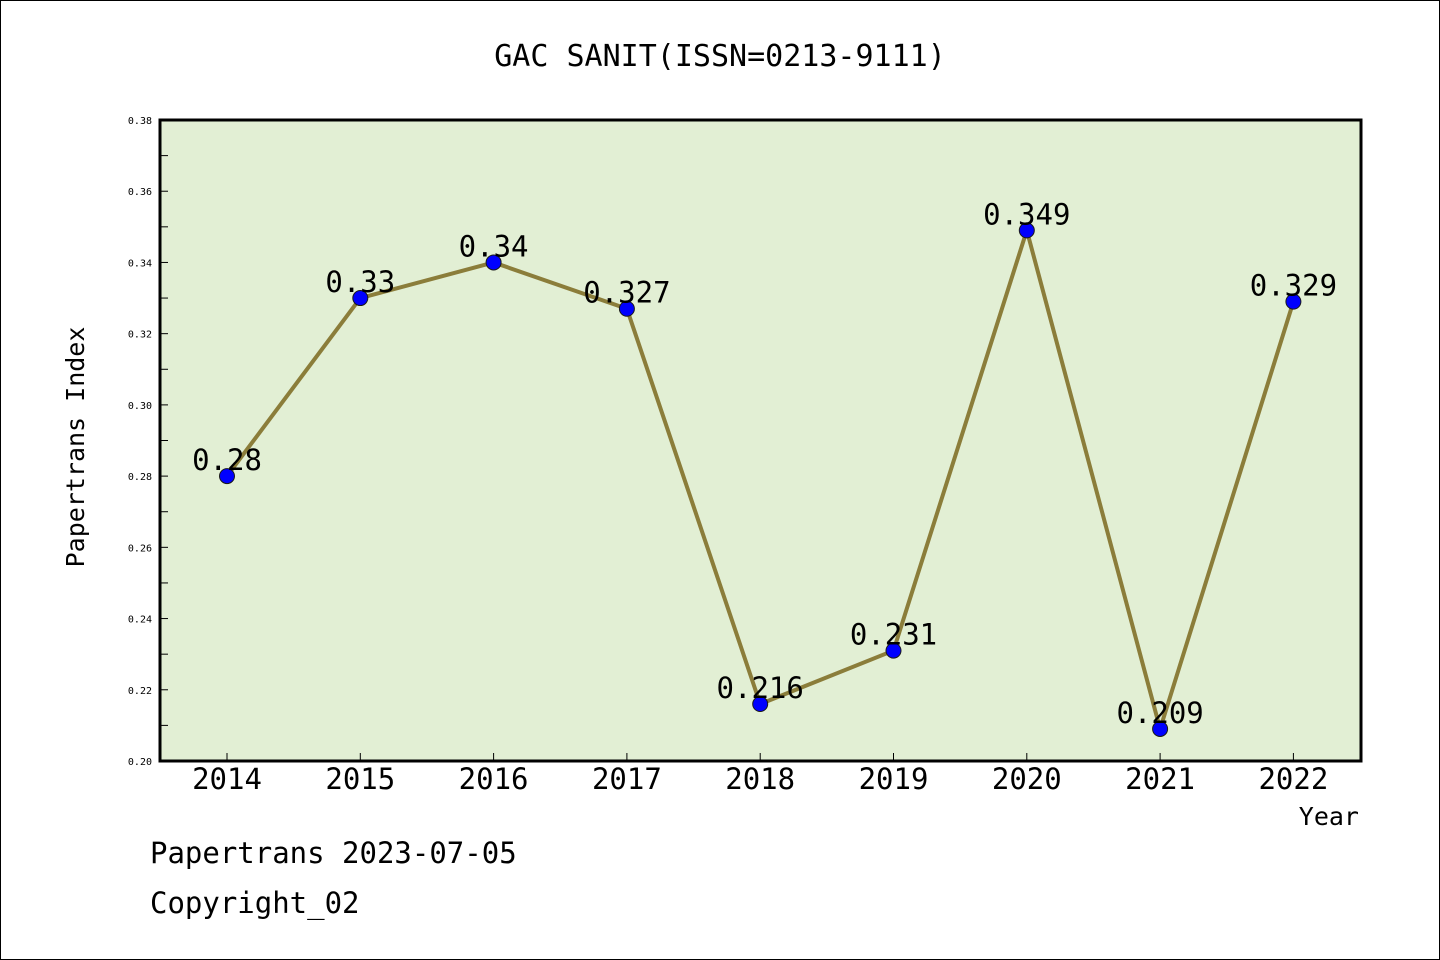  I want to click on y-tick-label: 0.30, so click(140, 406).